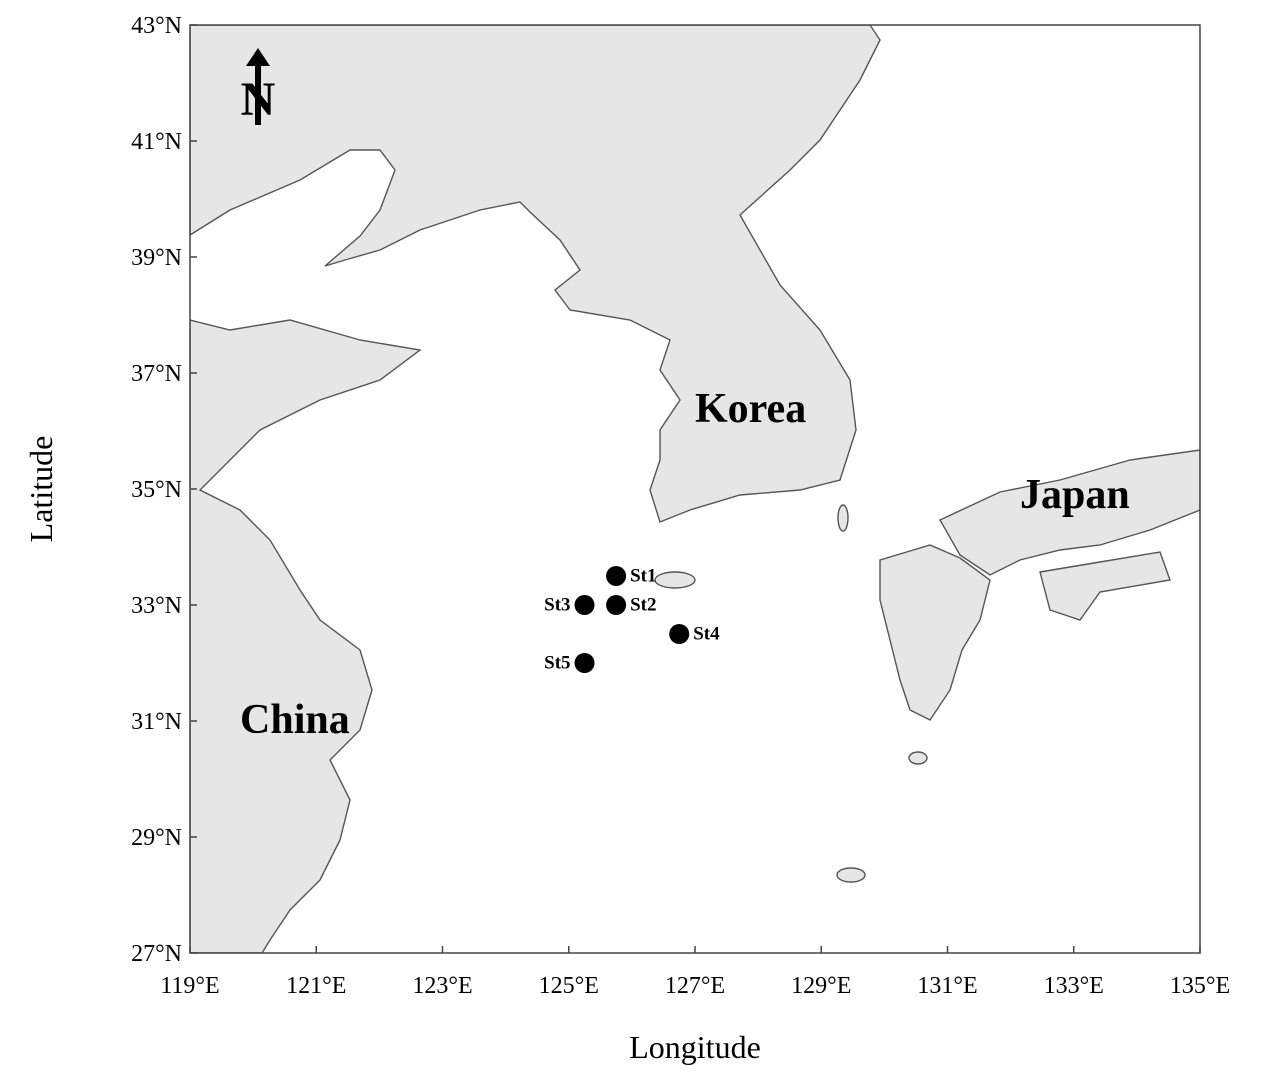  Describe the element at coordinates (695, 1047) in the screenshot. I see `x-axis-title: Longitude` at that location.